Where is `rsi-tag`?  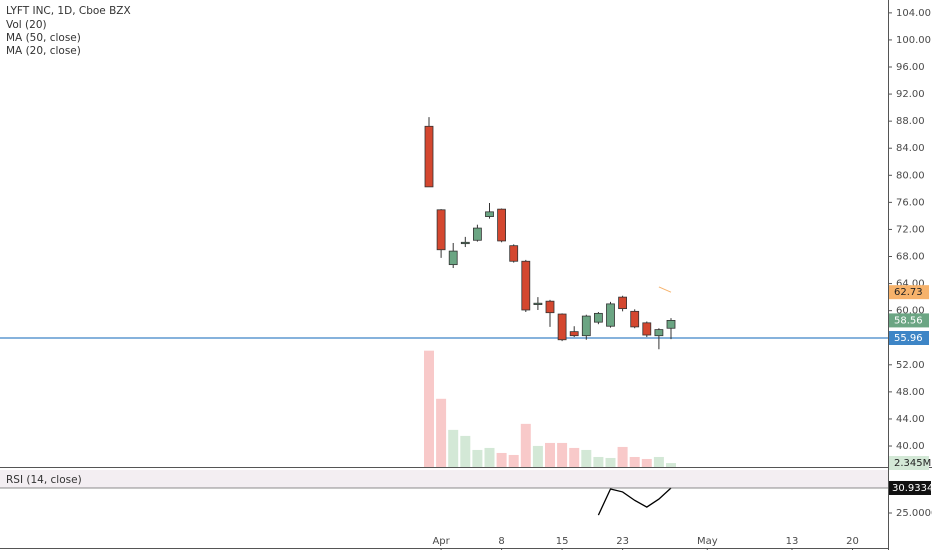
rsi-tag is located at coordinates (910, 487).